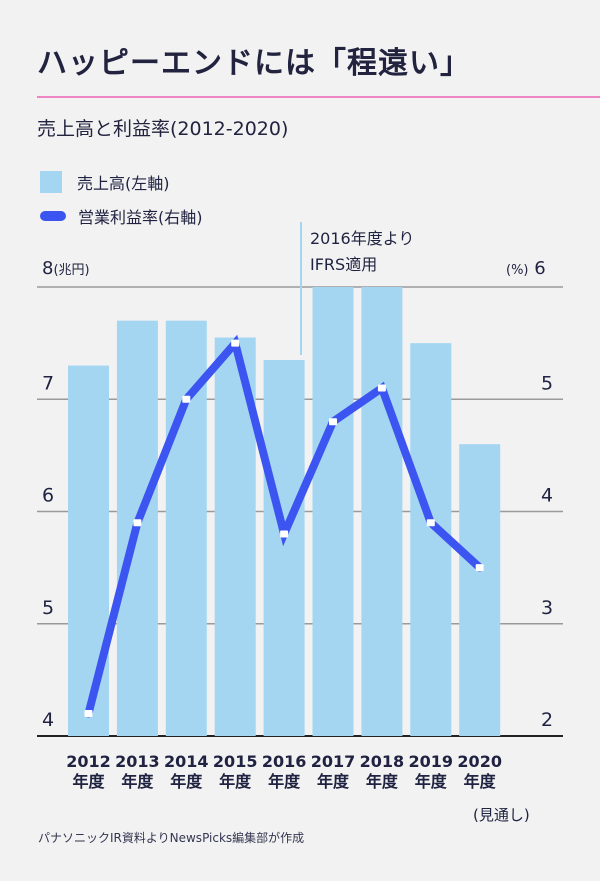 Image resolution: width=600 pixels, height=881 pixels. I want to click on right-axis-top-label: (%) 6, so click(526, 268).